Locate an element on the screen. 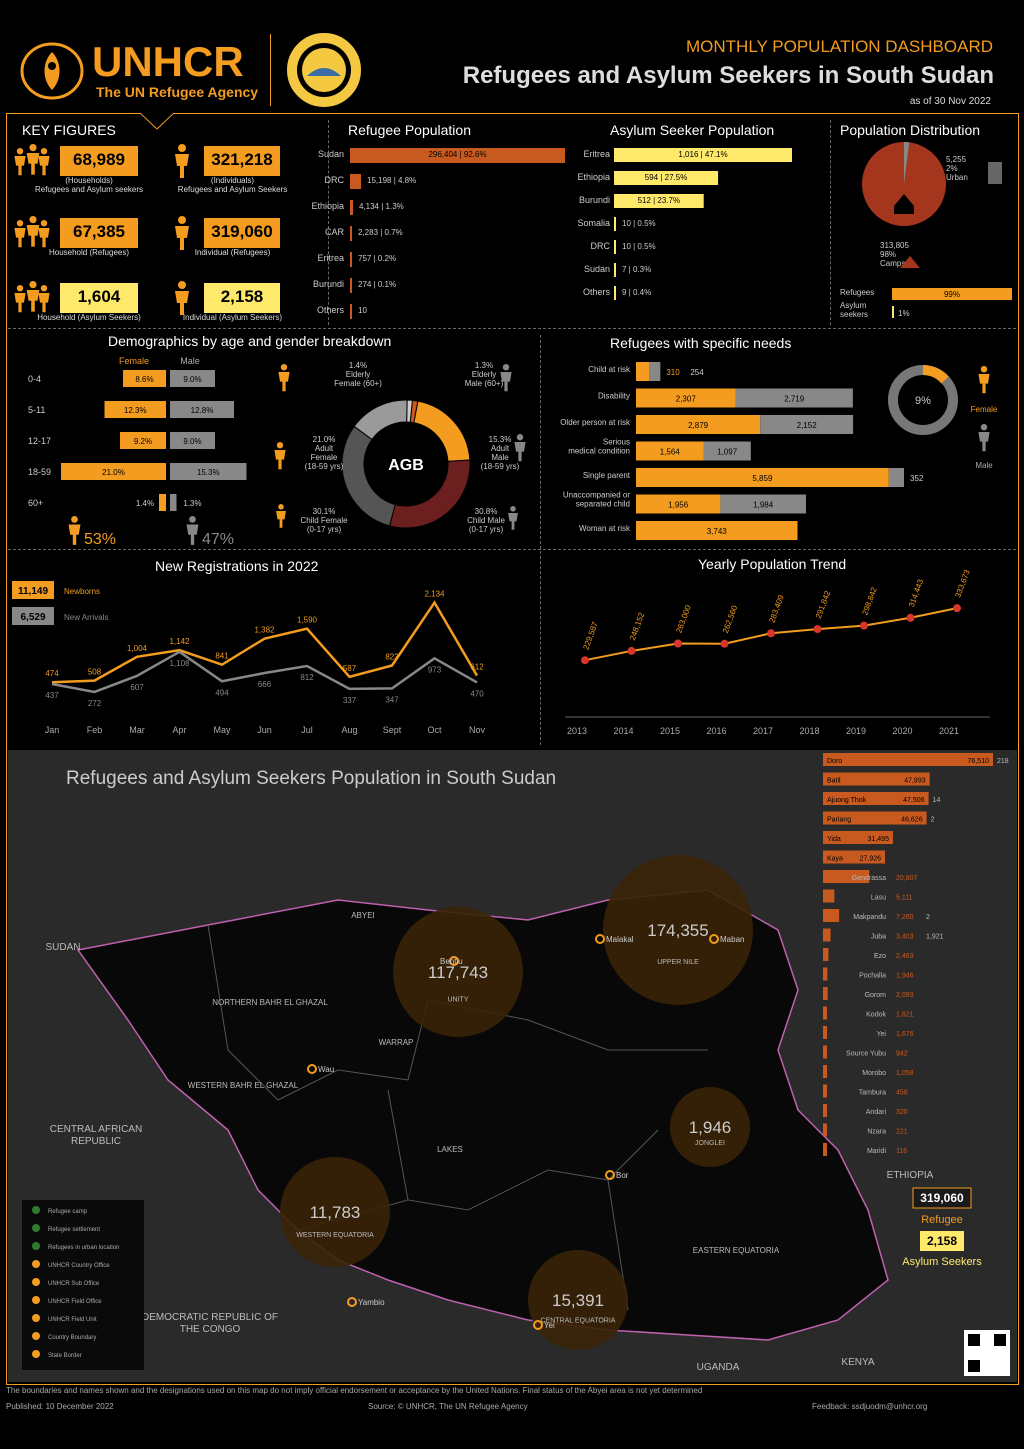 The width and height of the screenshot is (1024, 1449). location-name: Juba is located at coordinates (878, 937).